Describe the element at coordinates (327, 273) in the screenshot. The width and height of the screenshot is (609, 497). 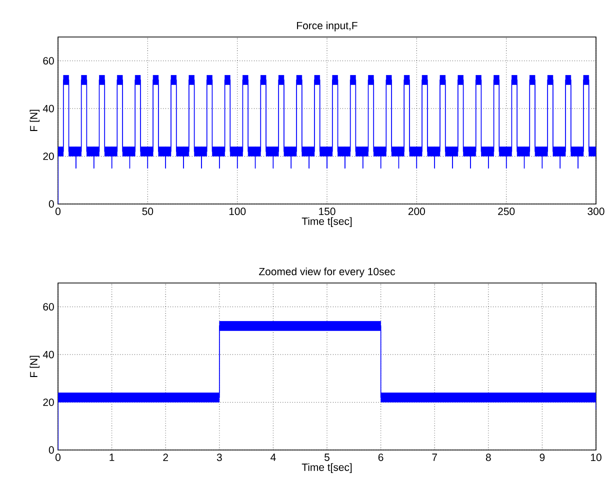
I see `chart-title: Zoomed view for every 10sec` at that location.